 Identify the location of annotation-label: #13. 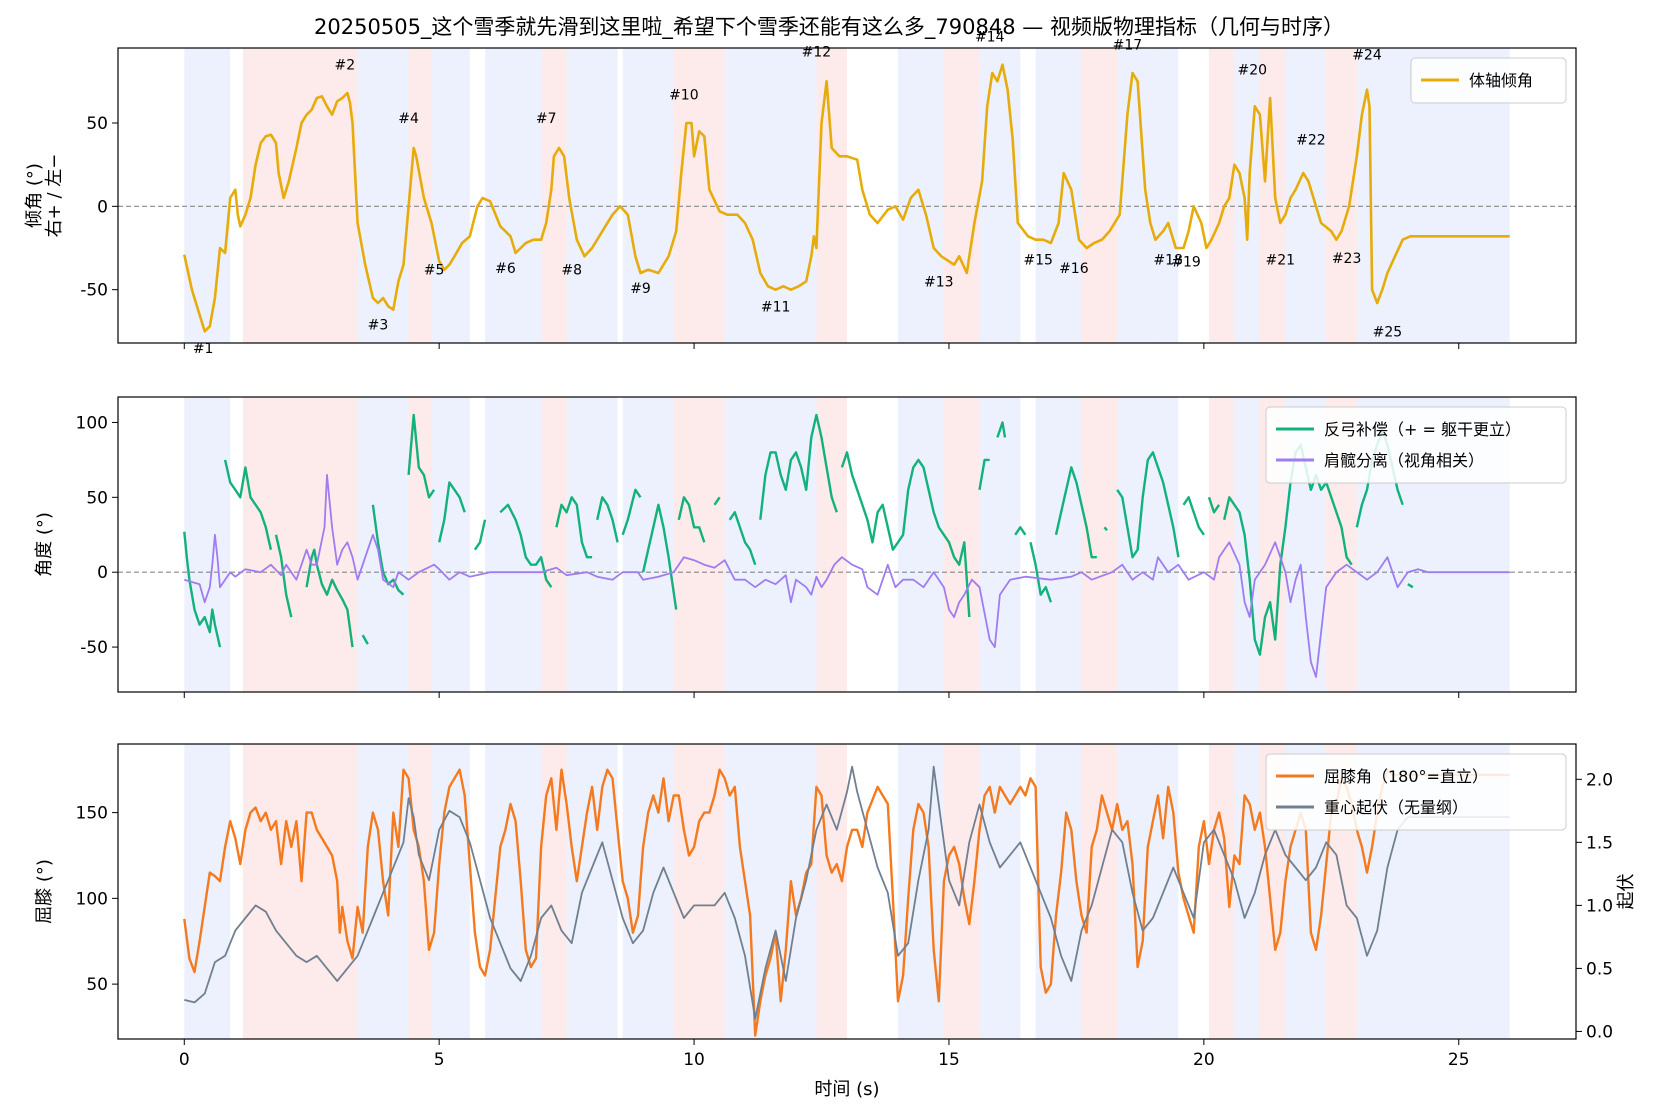
(939, 282).